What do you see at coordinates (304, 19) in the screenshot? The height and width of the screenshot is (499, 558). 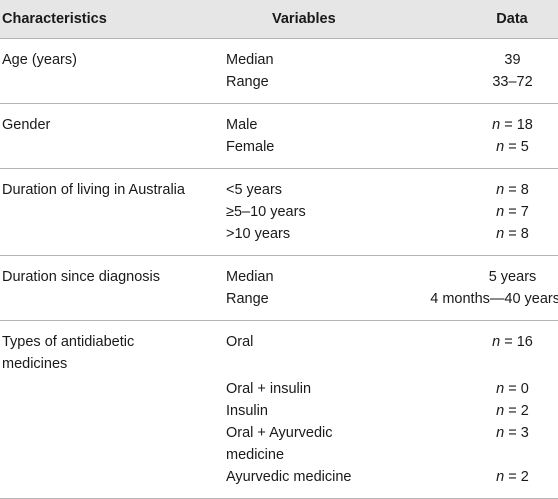 I see `header-variables: Variables` at bounding box center [304, 19].